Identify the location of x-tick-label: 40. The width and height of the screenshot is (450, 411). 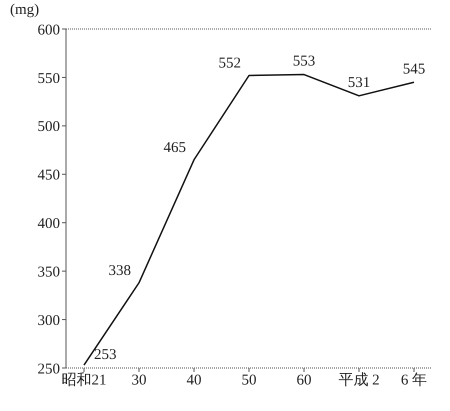
(194, 380).